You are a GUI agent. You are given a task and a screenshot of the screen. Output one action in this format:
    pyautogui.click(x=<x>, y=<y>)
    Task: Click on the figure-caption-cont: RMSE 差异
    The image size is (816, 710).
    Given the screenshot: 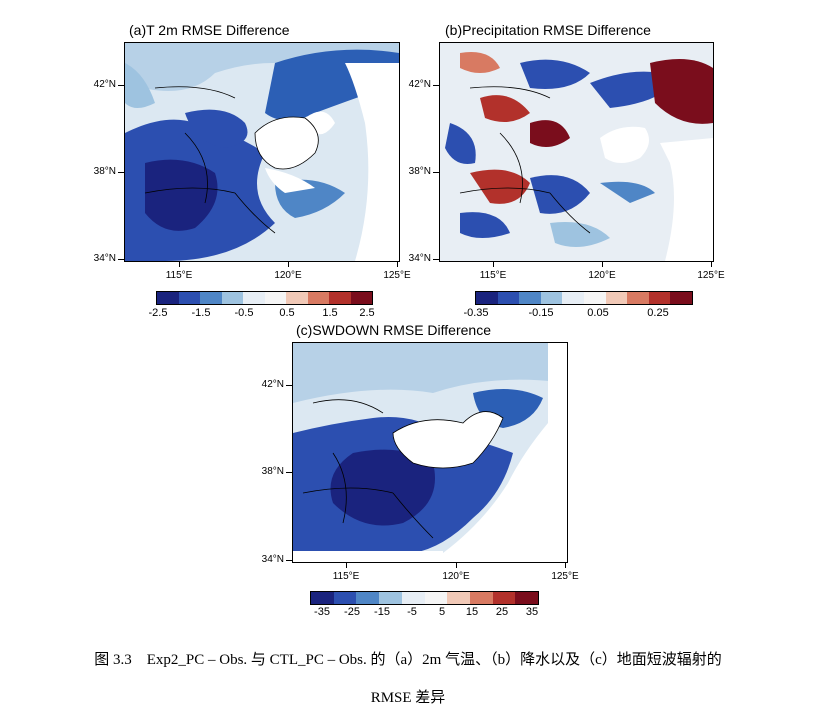 What is the action you would take?
    pyautogui.click(x=408, y=698)
    